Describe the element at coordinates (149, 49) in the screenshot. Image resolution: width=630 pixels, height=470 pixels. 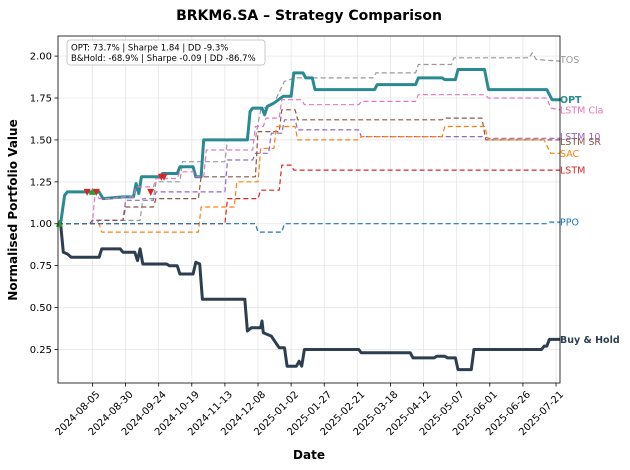
I see `stats-annotation-opt: OPT: 73.7% | Sharpe 1.84 | DD -9.3%` at that location.